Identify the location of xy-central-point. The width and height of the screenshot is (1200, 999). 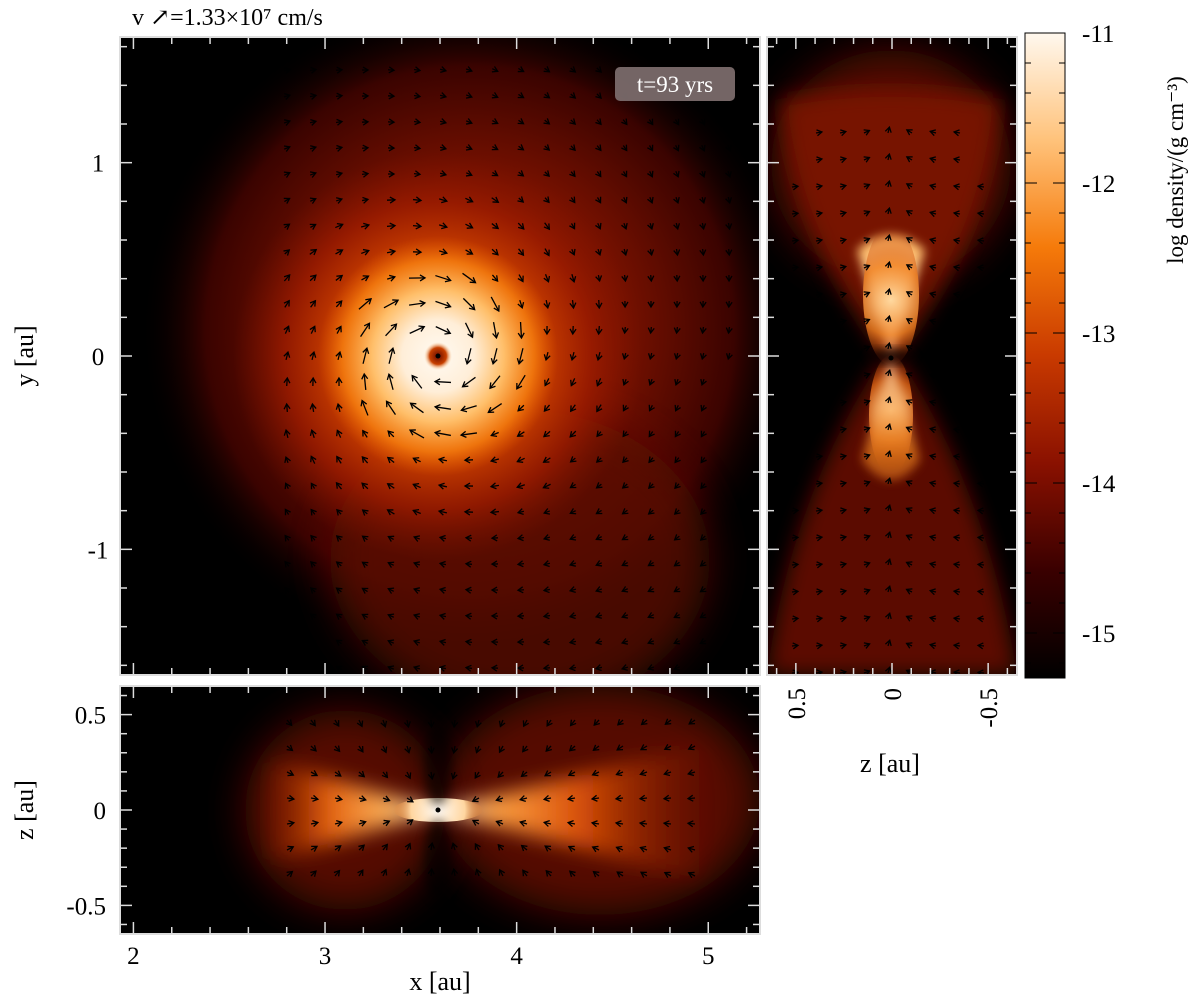
(438, 356).